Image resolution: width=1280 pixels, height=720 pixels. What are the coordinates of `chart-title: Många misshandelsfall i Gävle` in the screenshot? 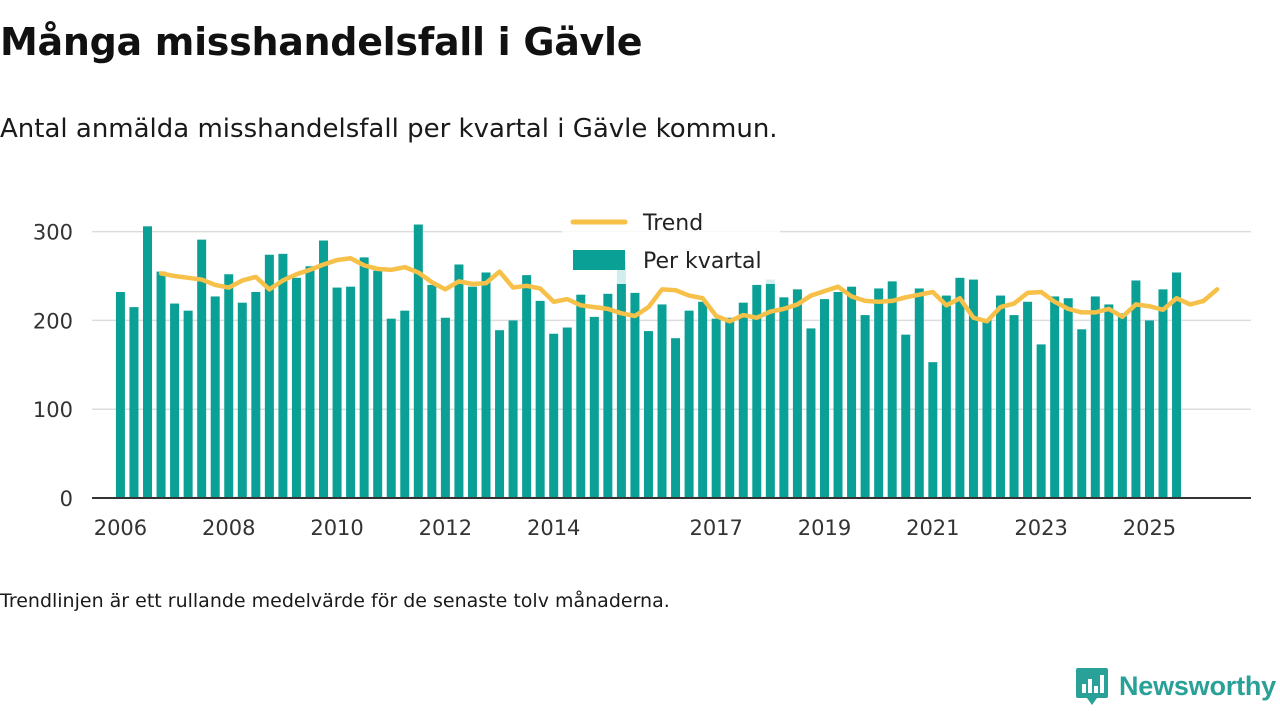 It's located at (321, 42).